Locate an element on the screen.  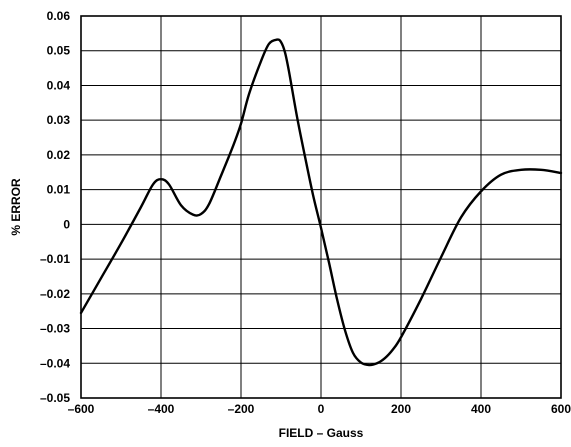
x-tick-label: –400 is located at coordinates (161, 409).